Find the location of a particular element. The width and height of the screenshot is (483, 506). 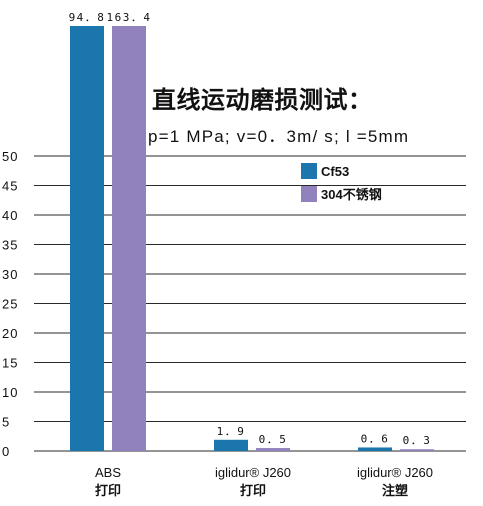

legend-swatch-cf53 is located at coordinates (309, 171).